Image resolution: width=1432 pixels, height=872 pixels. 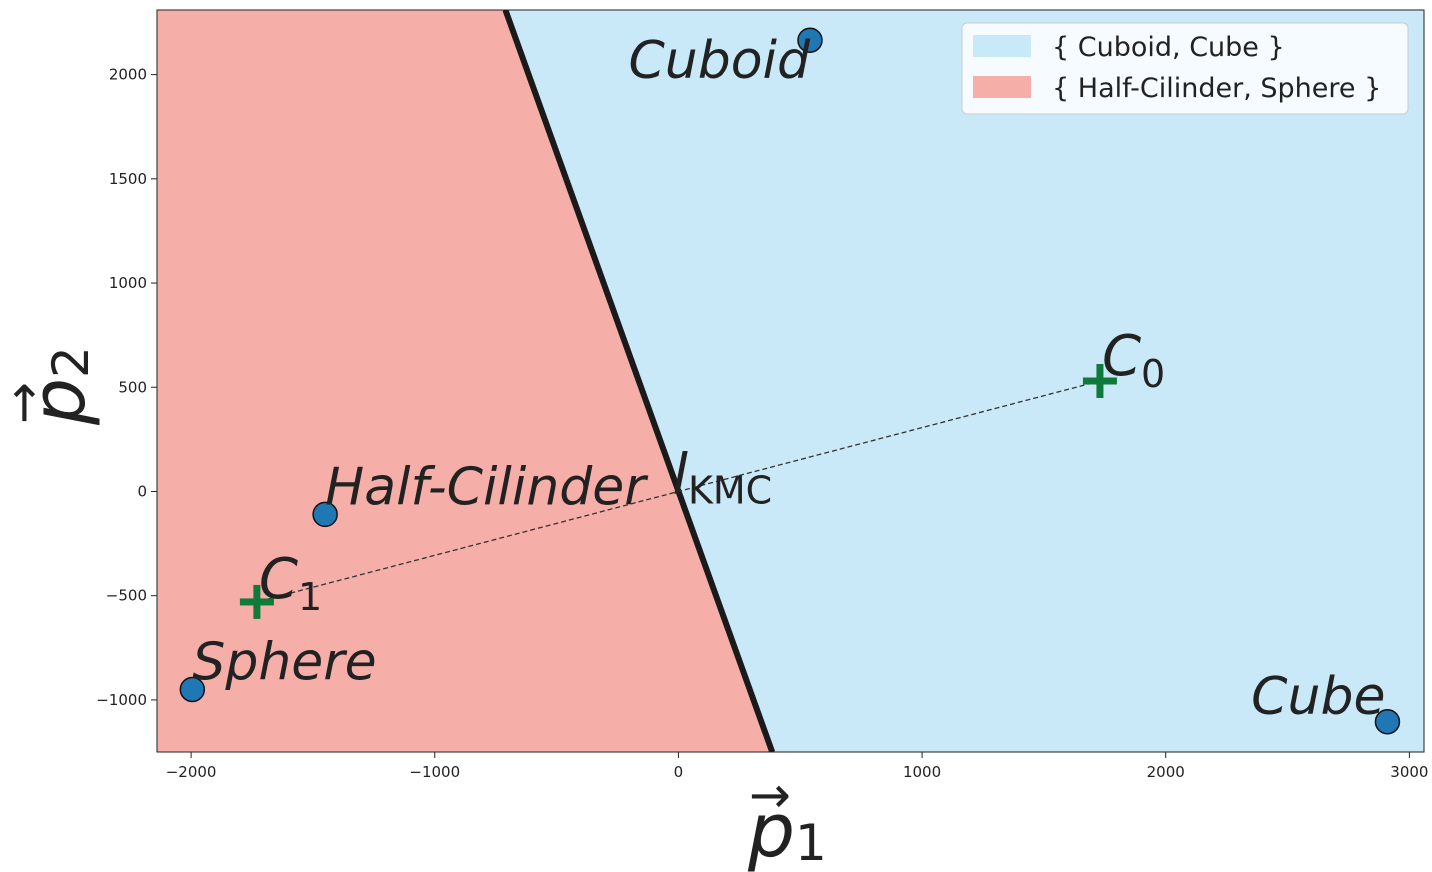 What do you see at coordinates (434, 772) in the screenshot?
I see `x-tick-label: −1000` at bounding box center [434, 772].